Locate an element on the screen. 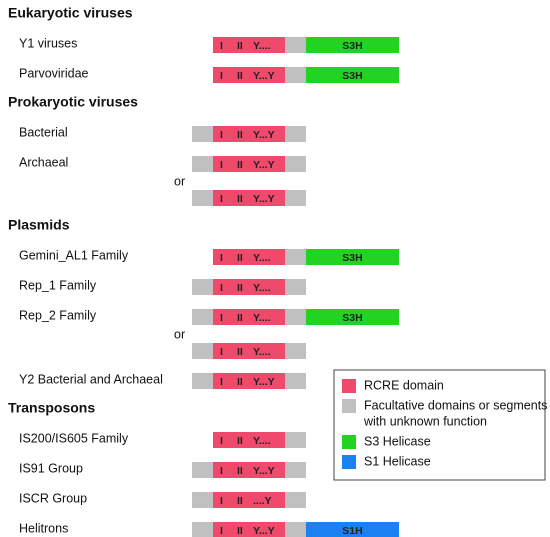 The width and height of the screenshot is (550, 537). row-label: Gemini_AL1 Family is located at coordinates (74, 255).